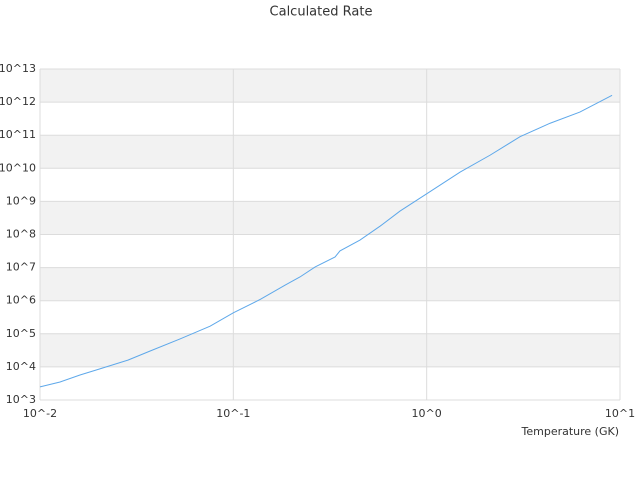 Image resolution: width=640 pixels, height=480 pixels. What do you see at coordinates (620, 413) in the screenshot?
I see `x-tick-label: 10^1` at bounding box center [620, 413].